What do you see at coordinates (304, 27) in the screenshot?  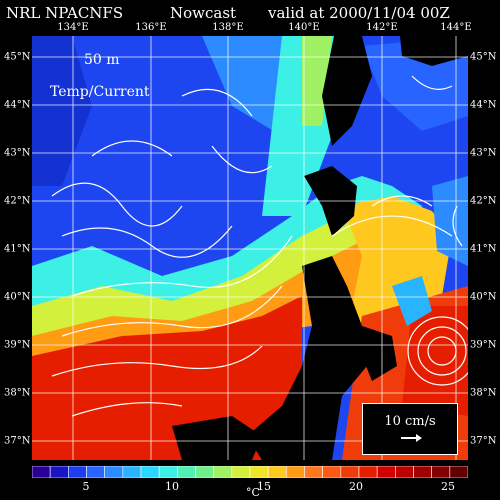 I see `lon-label: 140°E` at bounding box center [304, 27].